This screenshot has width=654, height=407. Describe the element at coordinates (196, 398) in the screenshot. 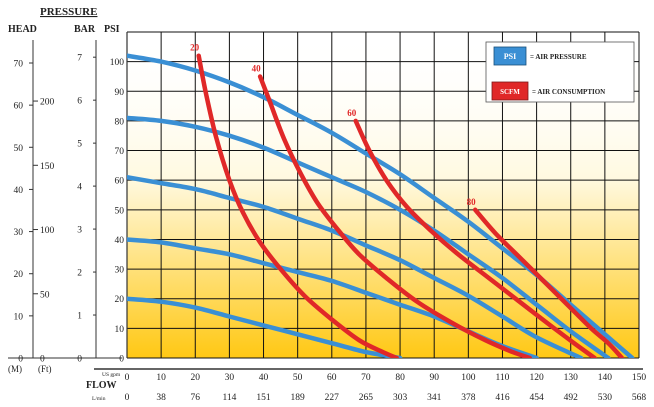

I see `lmin-tick-label: 76` at that location.